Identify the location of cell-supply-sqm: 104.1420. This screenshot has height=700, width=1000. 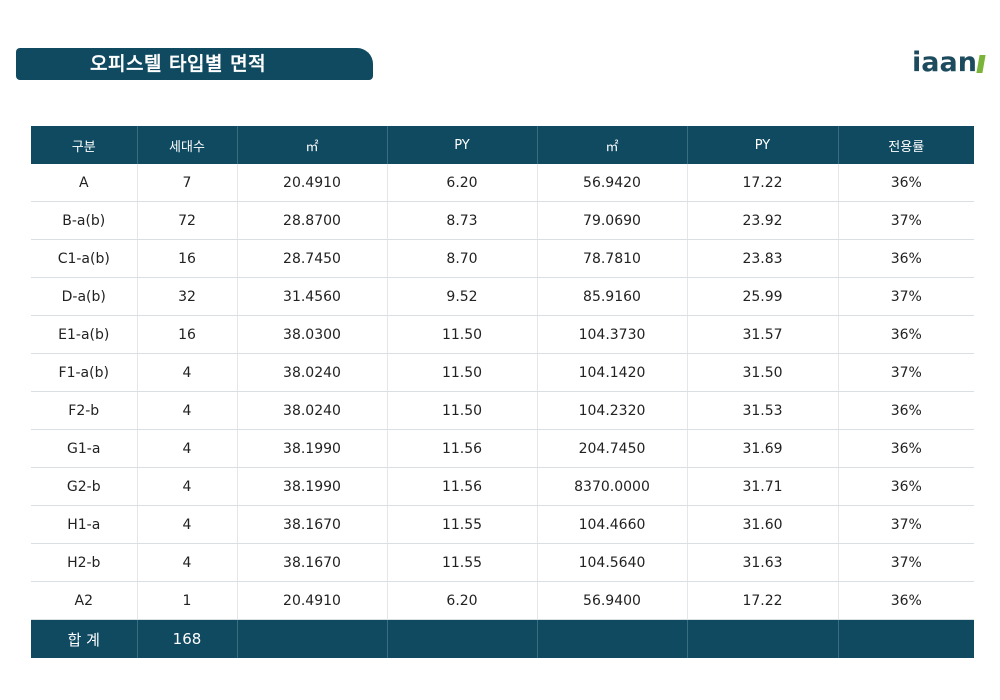
(612, 372).